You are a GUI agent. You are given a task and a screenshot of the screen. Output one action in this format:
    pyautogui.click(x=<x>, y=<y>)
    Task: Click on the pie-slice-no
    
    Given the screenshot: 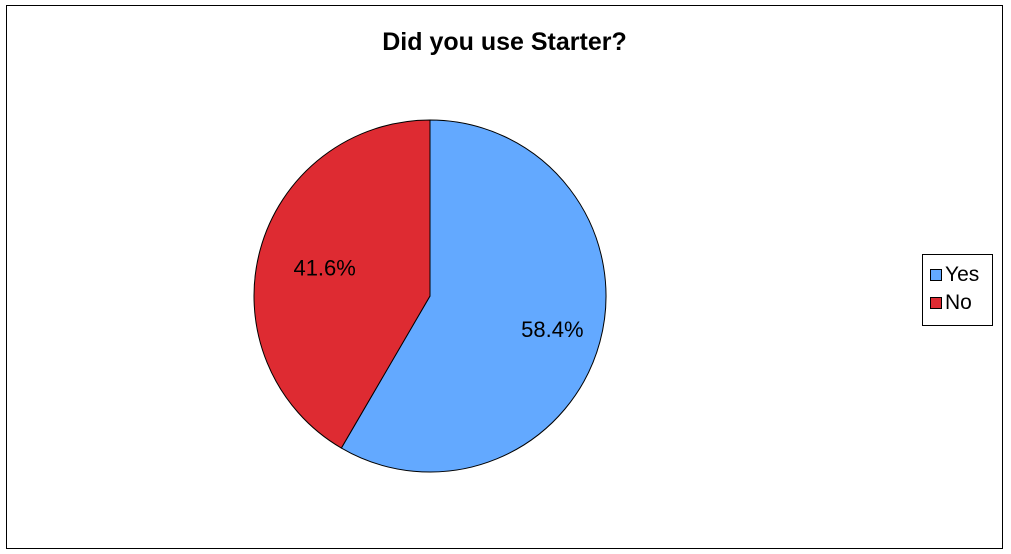 What is the action you would take?
    pyautogui.click(x=342, y=284)
    